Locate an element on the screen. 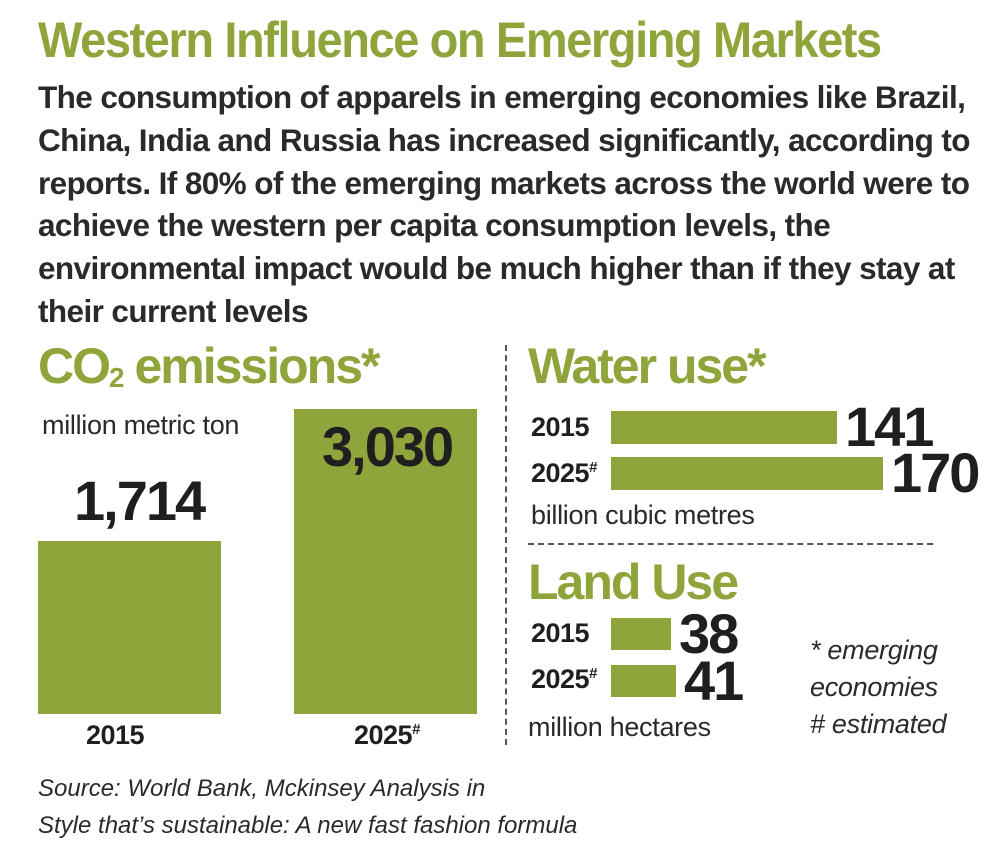 The image size is (1000, 858). co2-value-label-2015: 1,714 is located at coordinates (140, 500).